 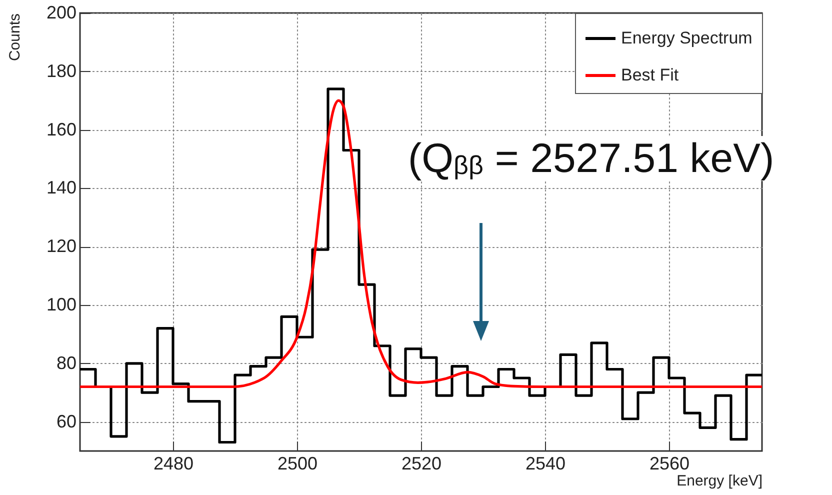 What do you see at coordinates (61, 129) in the screenshot?
I see `y-tick-label: 160` at bounding box center [61, 129].